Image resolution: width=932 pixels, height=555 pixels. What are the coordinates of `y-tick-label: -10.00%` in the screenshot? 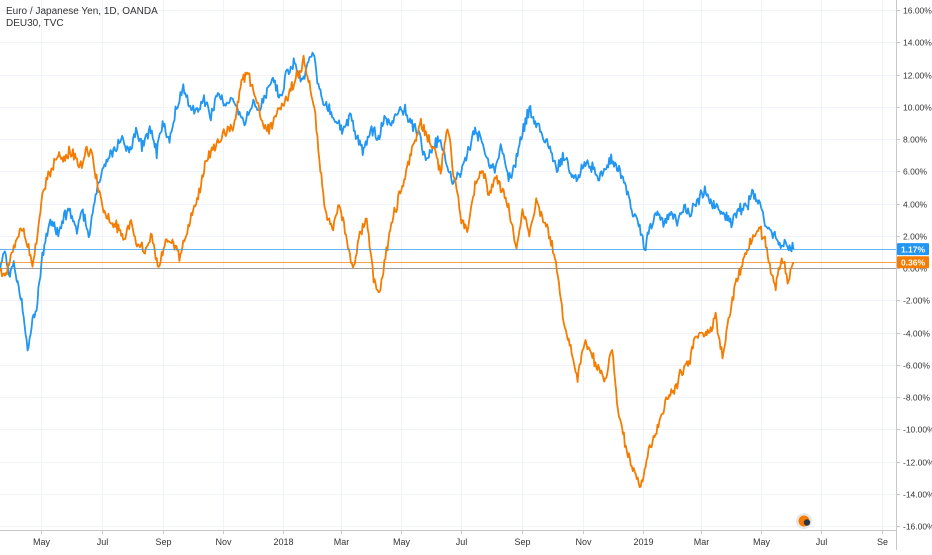 It's located at (917, 430).